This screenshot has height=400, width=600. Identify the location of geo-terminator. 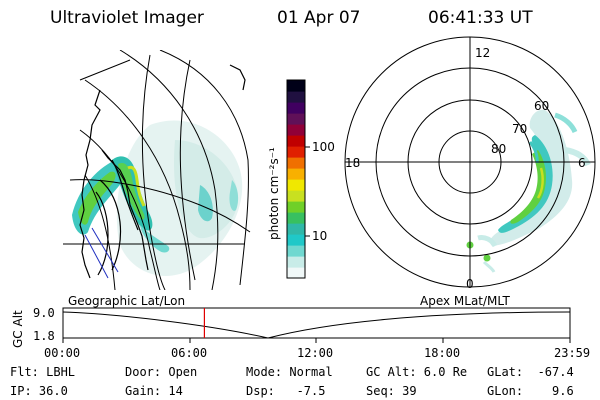
(101, 253).